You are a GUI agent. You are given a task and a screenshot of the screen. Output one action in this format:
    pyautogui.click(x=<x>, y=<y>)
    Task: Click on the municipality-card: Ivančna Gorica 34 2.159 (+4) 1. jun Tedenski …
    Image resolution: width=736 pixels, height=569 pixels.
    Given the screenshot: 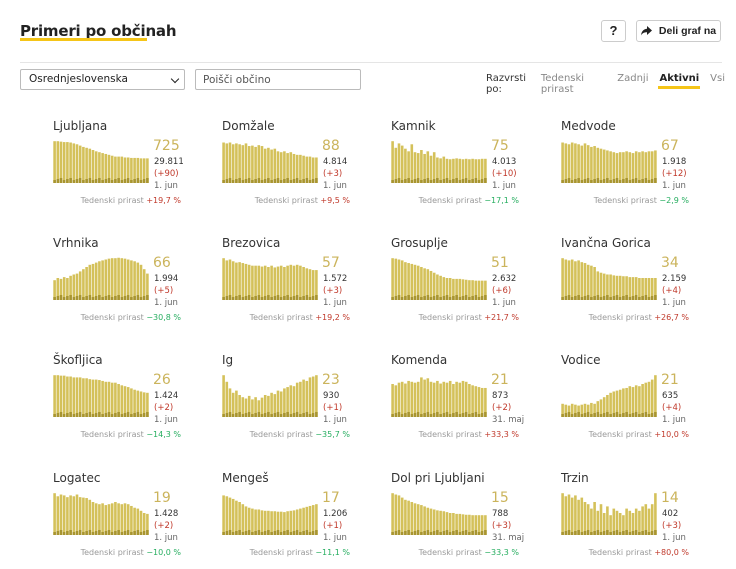 What is the action you would take?
    pyautogui.click(x=631, y=288)
    